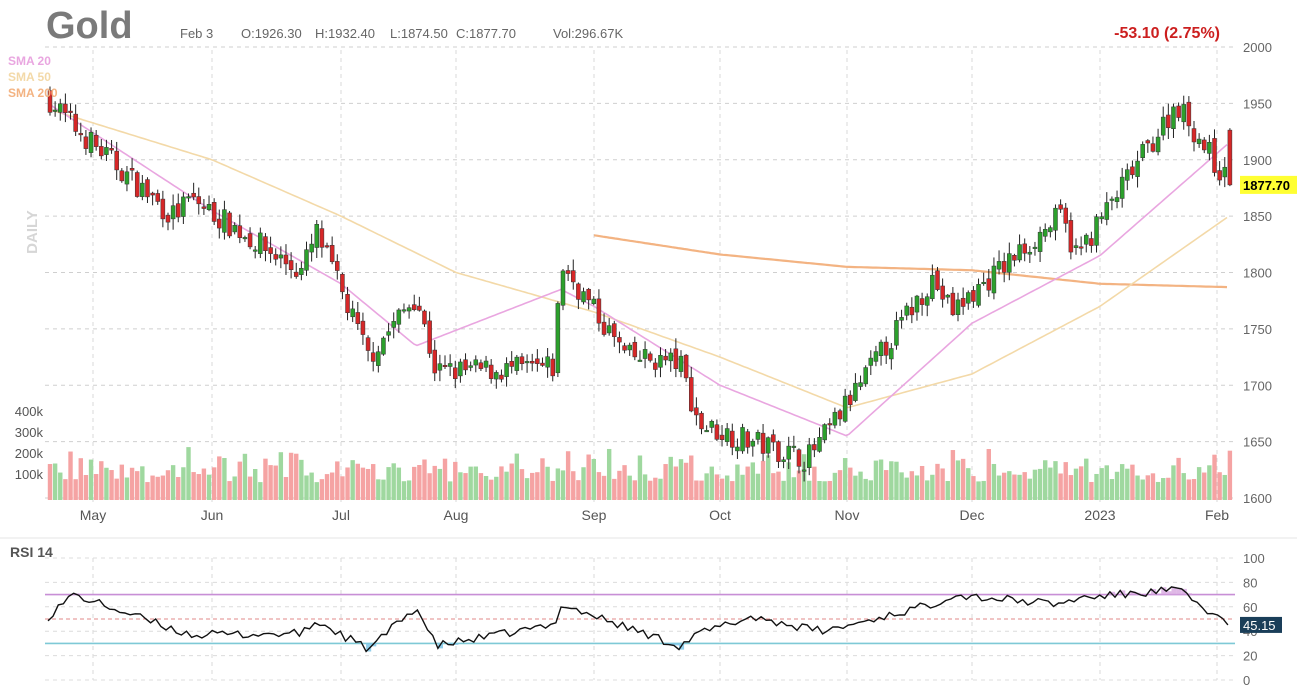 The width and height of the screenshot is (1297, 697). Describe the element at coordinates (588, 33) in the screenshot. I see `quote-volume: Vol:296.67K` at that location.